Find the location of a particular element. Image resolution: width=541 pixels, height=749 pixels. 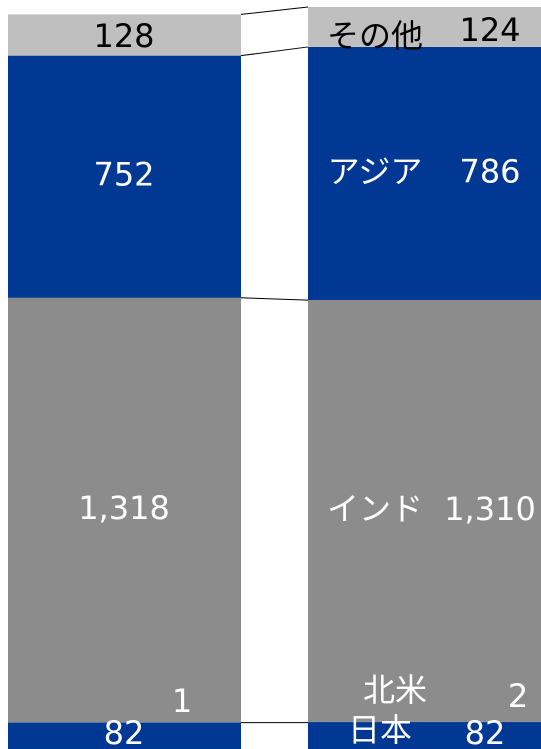

series-label: アジア is located at coordinates (375, 171).